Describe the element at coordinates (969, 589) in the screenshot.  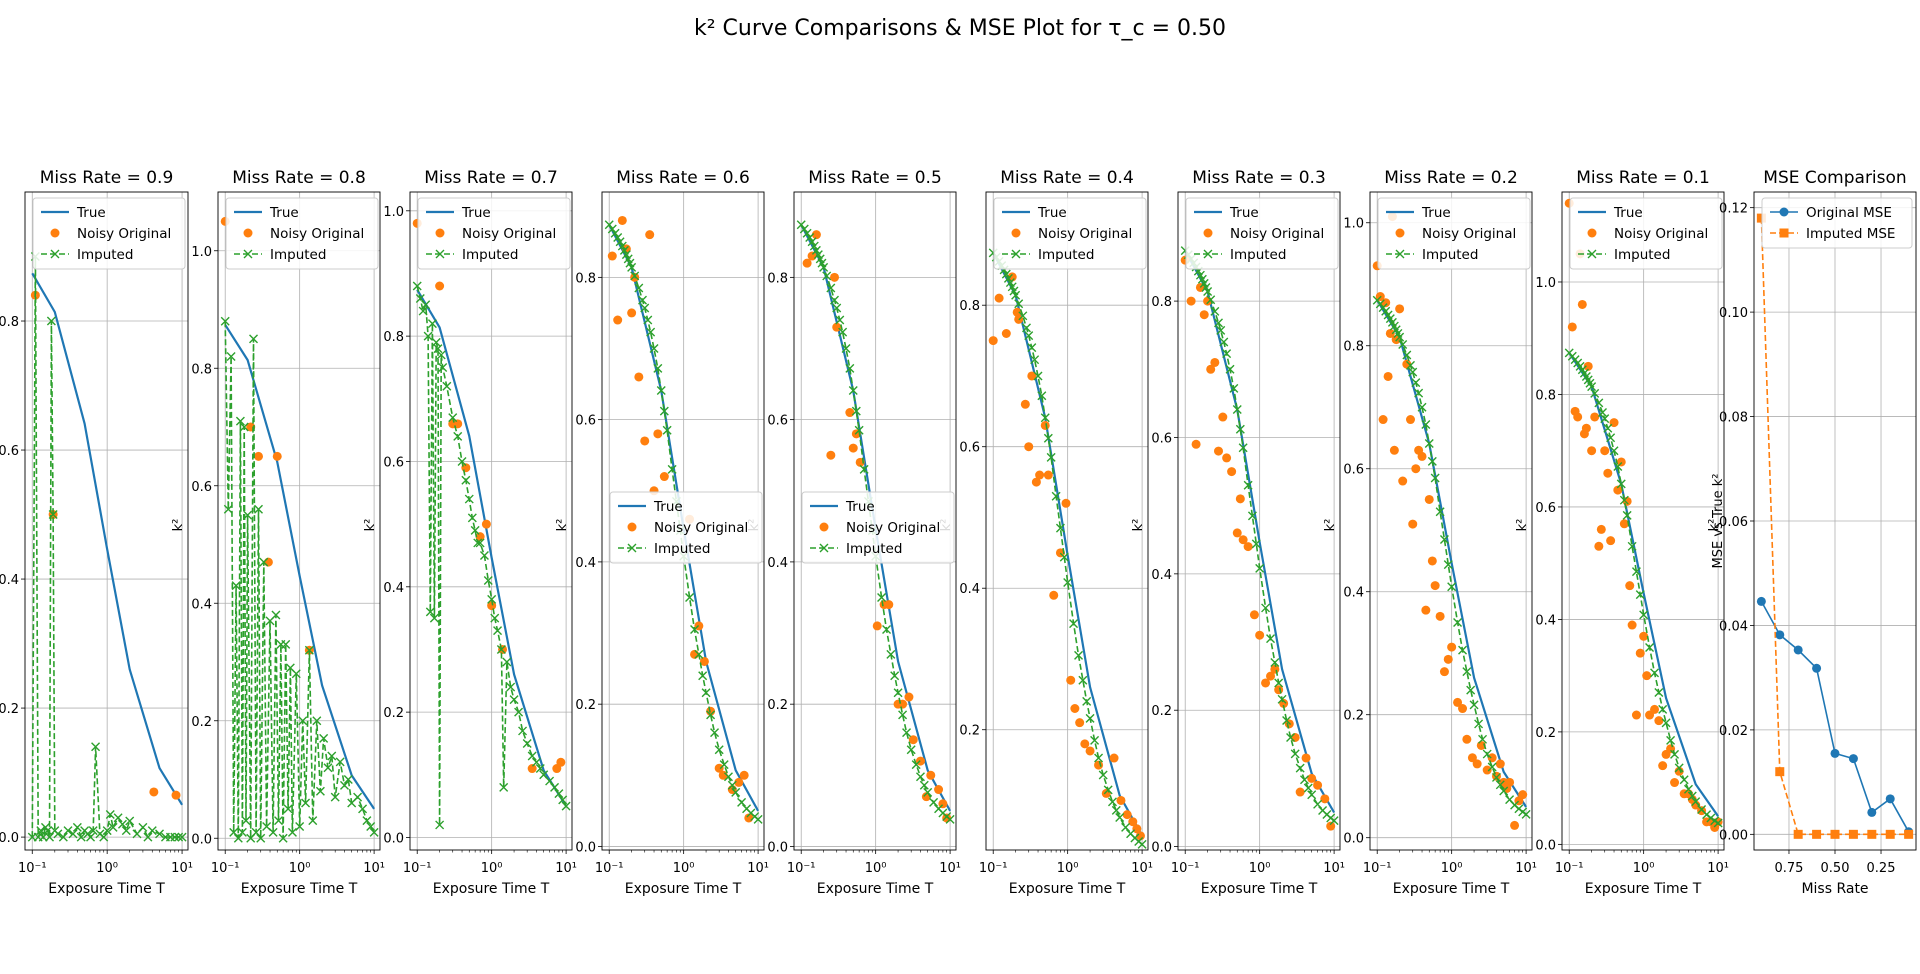
I see `y-tick-label: 0.4` at that location.